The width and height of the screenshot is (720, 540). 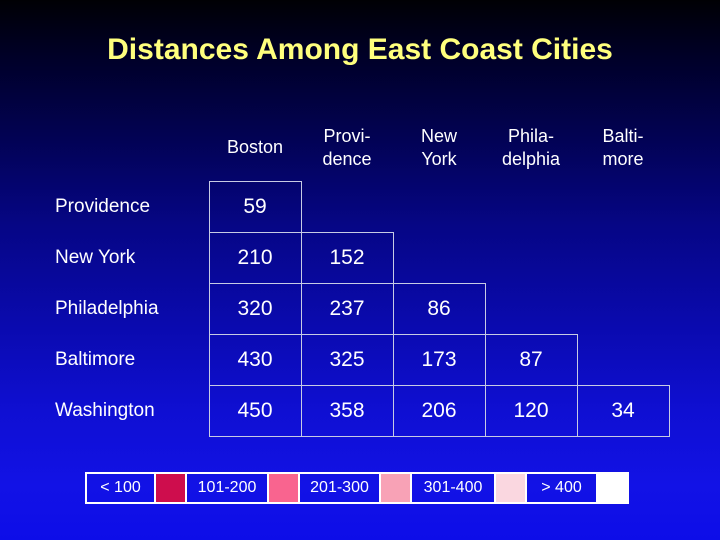 What do you see at coordinates (347, 257) in the screenshot?
I see `distance-cell-new-york-providence: 152` at bounding box center [347, 257].